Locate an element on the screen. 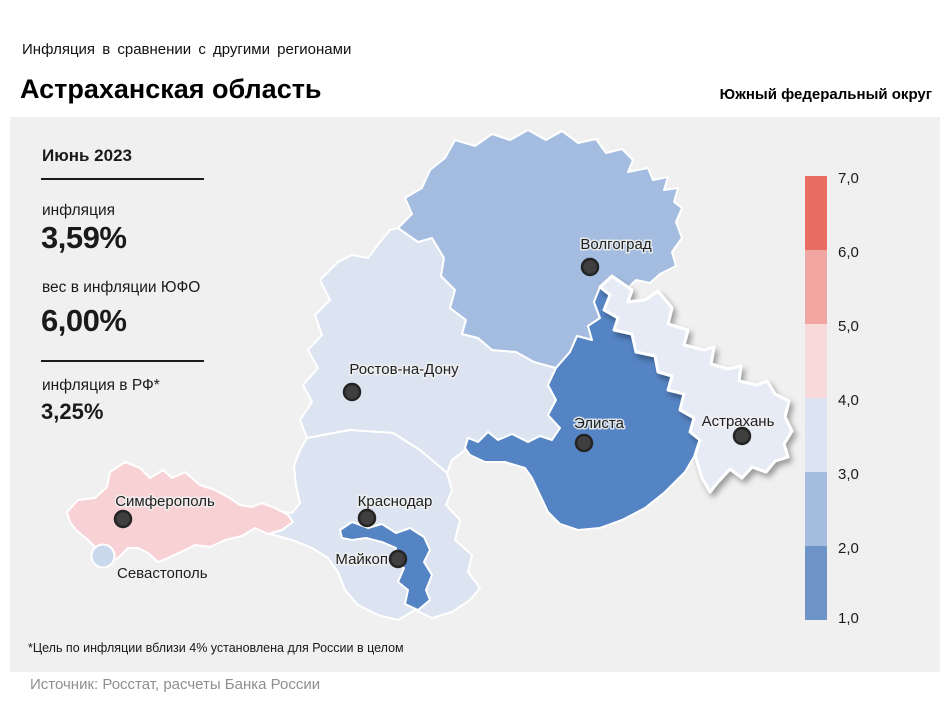 The image size is (950, 713). inflation-value: 3,59% is located at coordinates (84, 237).